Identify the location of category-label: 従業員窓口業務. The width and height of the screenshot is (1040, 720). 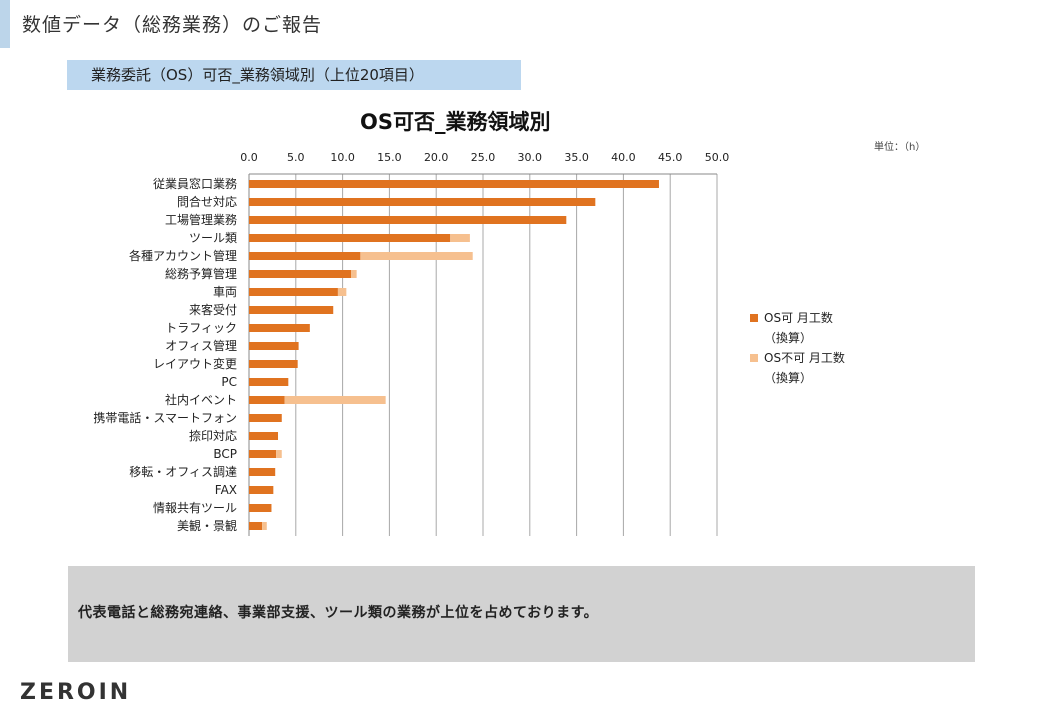
(195, 183).